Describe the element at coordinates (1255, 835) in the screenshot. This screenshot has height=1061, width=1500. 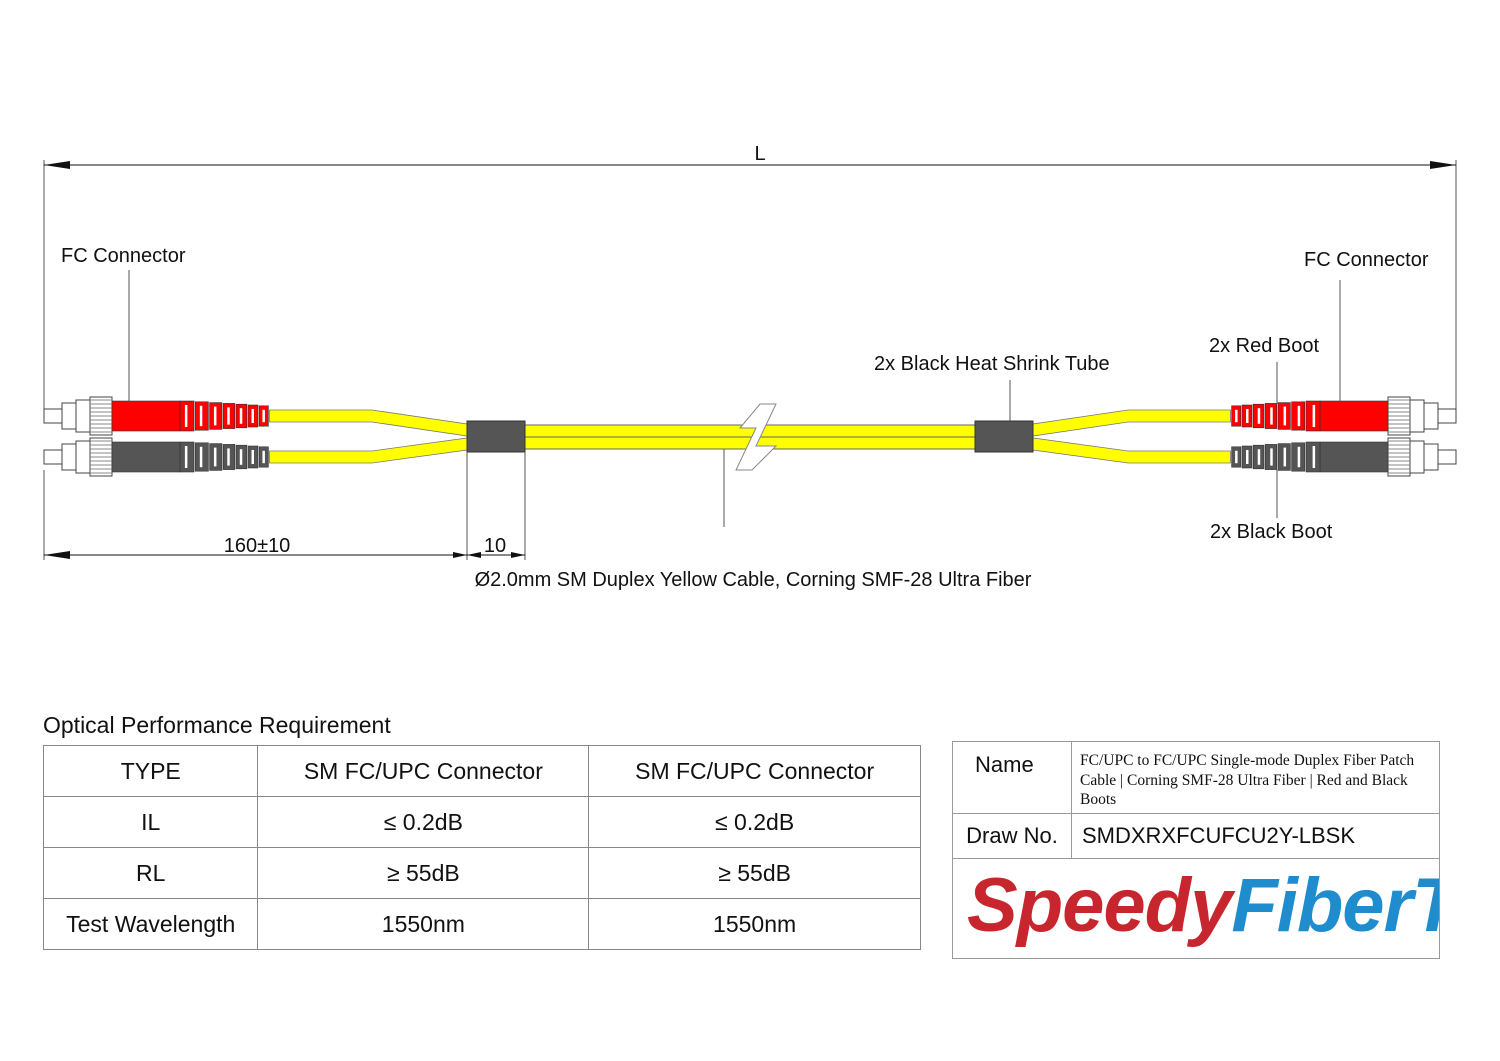
I see `draw-no-value: SMDXRXFCUFCU2Y-LBSK` at that location.